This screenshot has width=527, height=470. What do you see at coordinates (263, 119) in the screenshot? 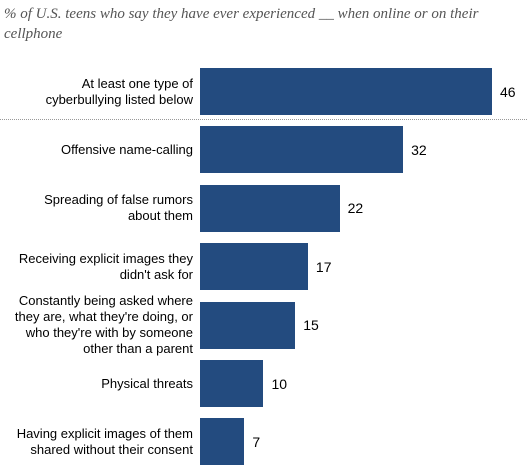
I see `separator` at bounding box center [263, 119].